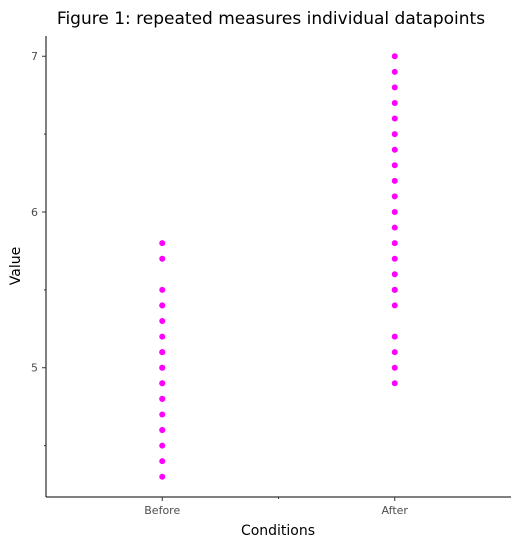  I want to click on y-axis-label: Value, so click(16, 266).